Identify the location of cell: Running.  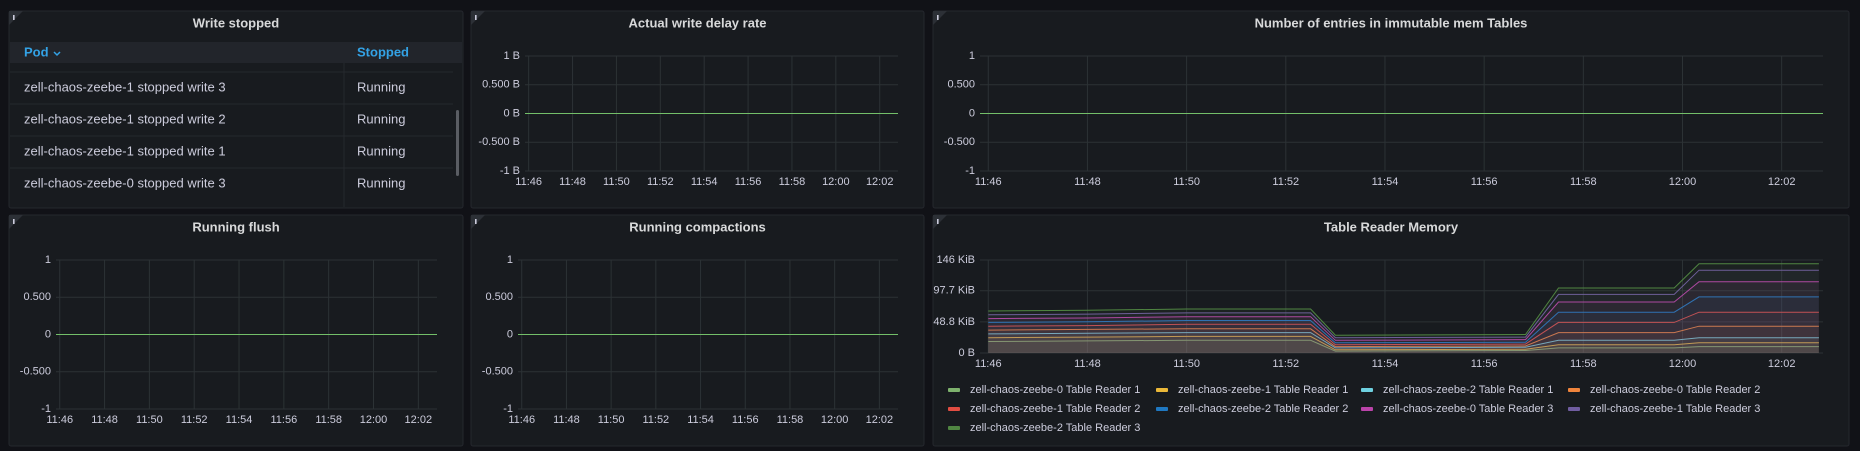
(381, 118).